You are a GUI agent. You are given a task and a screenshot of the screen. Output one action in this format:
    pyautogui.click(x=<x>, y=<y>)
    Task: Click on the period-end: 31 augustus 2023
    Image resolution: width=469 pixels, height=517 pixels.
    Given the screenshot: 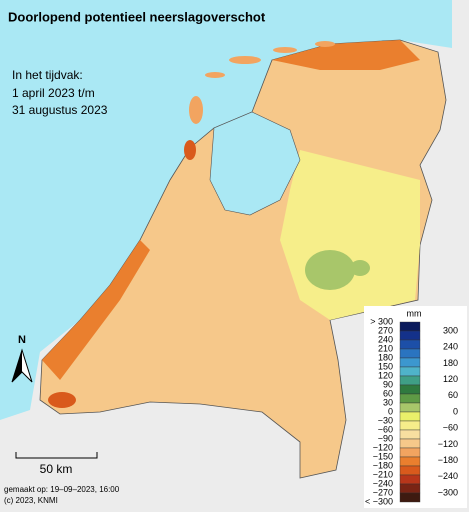 What is the action you would take?
    pyautogui.click(x=60, y=110)
    